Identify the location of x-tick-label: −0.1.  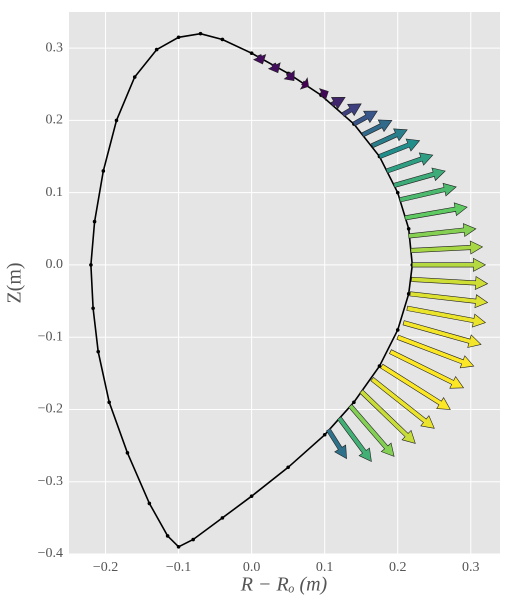
(178, 567).